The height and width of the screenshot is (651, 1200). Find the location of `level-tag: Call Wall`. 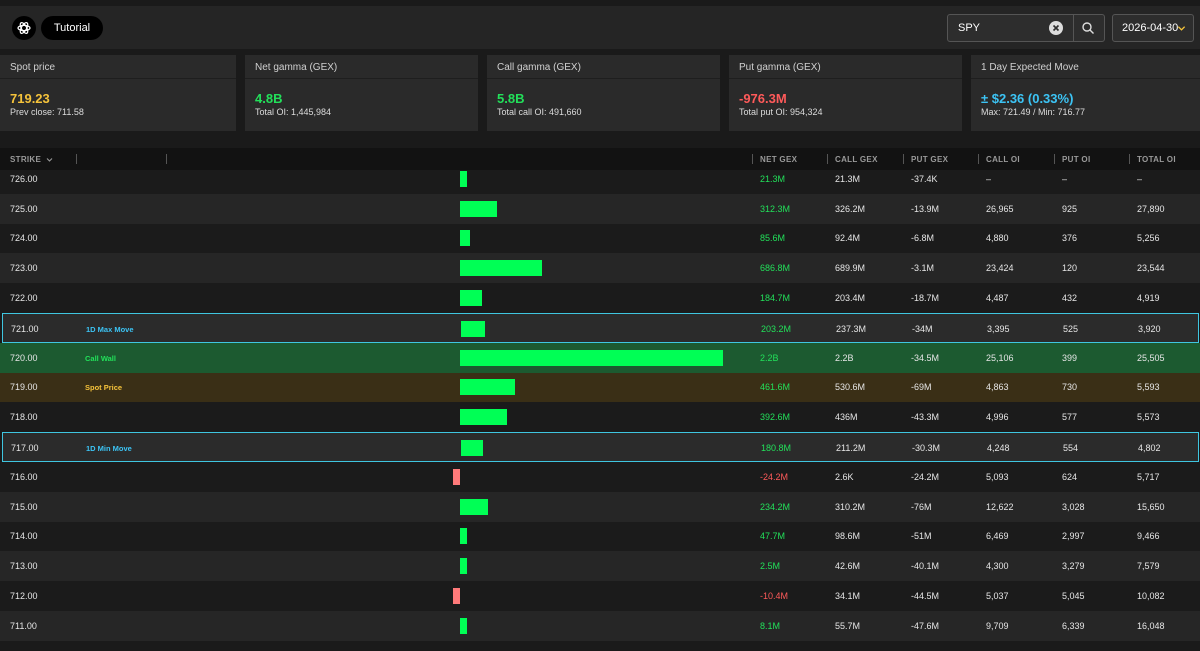

level-tag: Call Wall is located at coordinates (100, 358).